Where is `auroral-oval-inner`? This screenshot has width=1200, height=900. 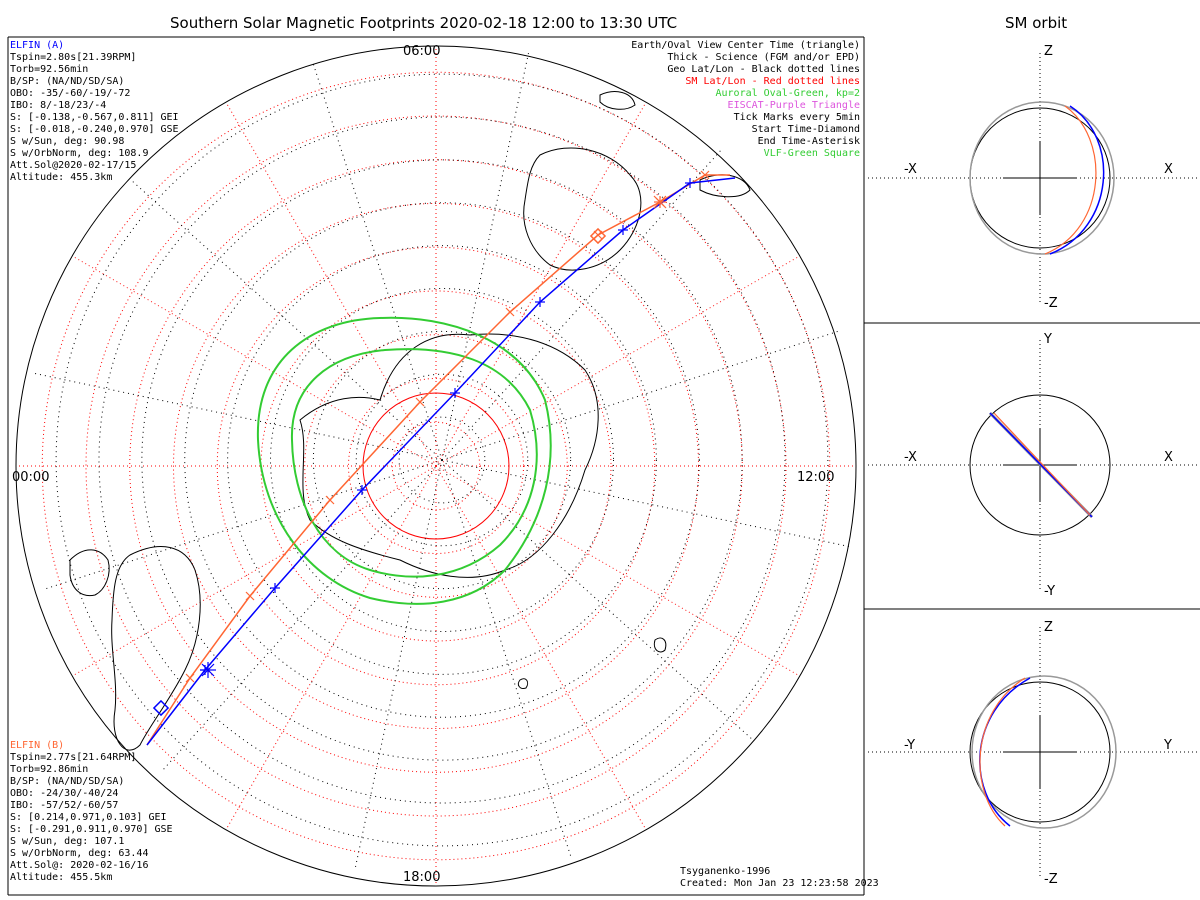
auroral-oval-inner is located at coordinates (414, 463).